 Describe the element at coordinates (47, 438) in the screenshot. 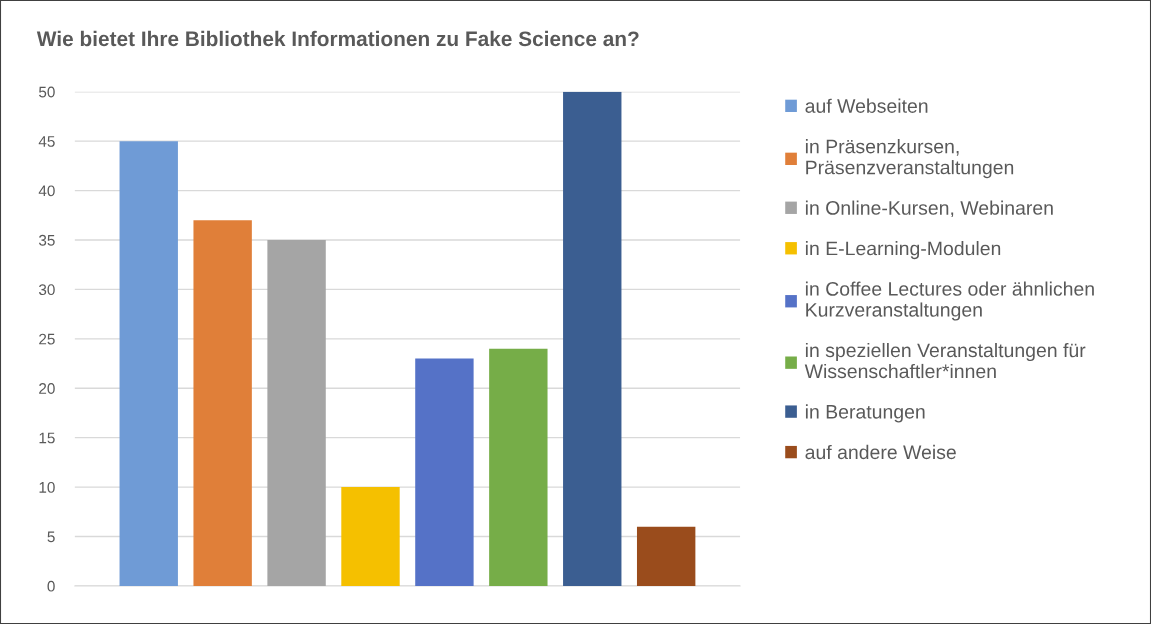

I see `y-tick-label: 15` at that location.